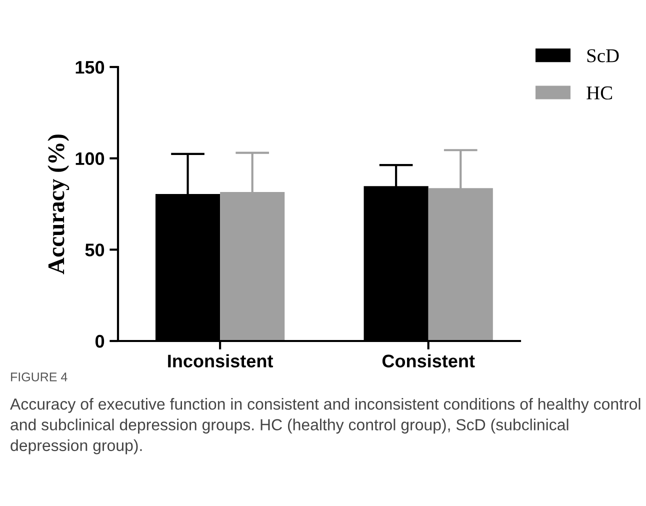 The height and width of the screenshot is (506, 646). What do you see at coordinates (221, 361) in the screenshot?
I see `x-tick-label: Inconsistent` at bounding box center [221, 361].